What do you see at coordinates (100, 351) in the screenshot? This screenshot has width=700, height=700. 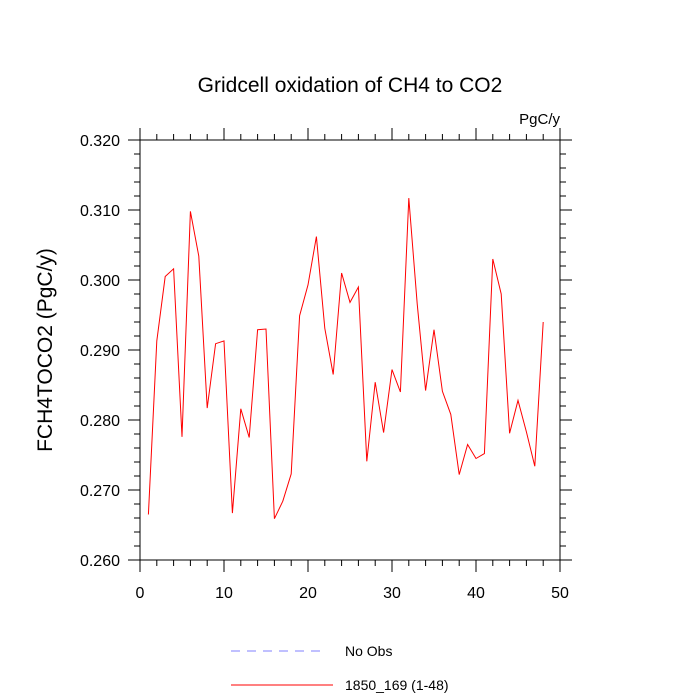 I see `y-tick-label: 0.290` at bounding box center [100, 351].